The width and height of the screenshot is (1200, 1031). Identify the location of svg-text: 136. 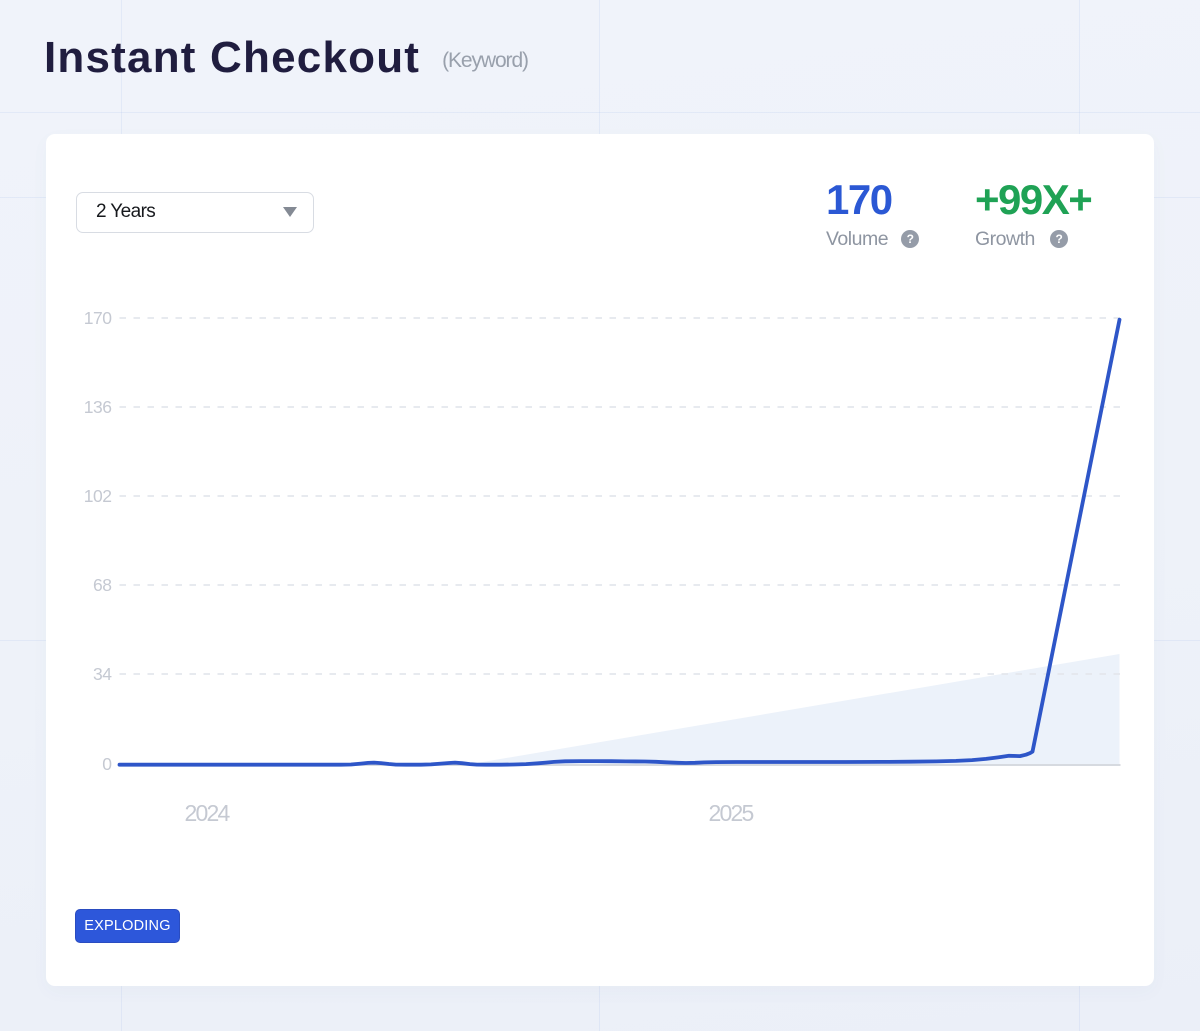
(98, 407).